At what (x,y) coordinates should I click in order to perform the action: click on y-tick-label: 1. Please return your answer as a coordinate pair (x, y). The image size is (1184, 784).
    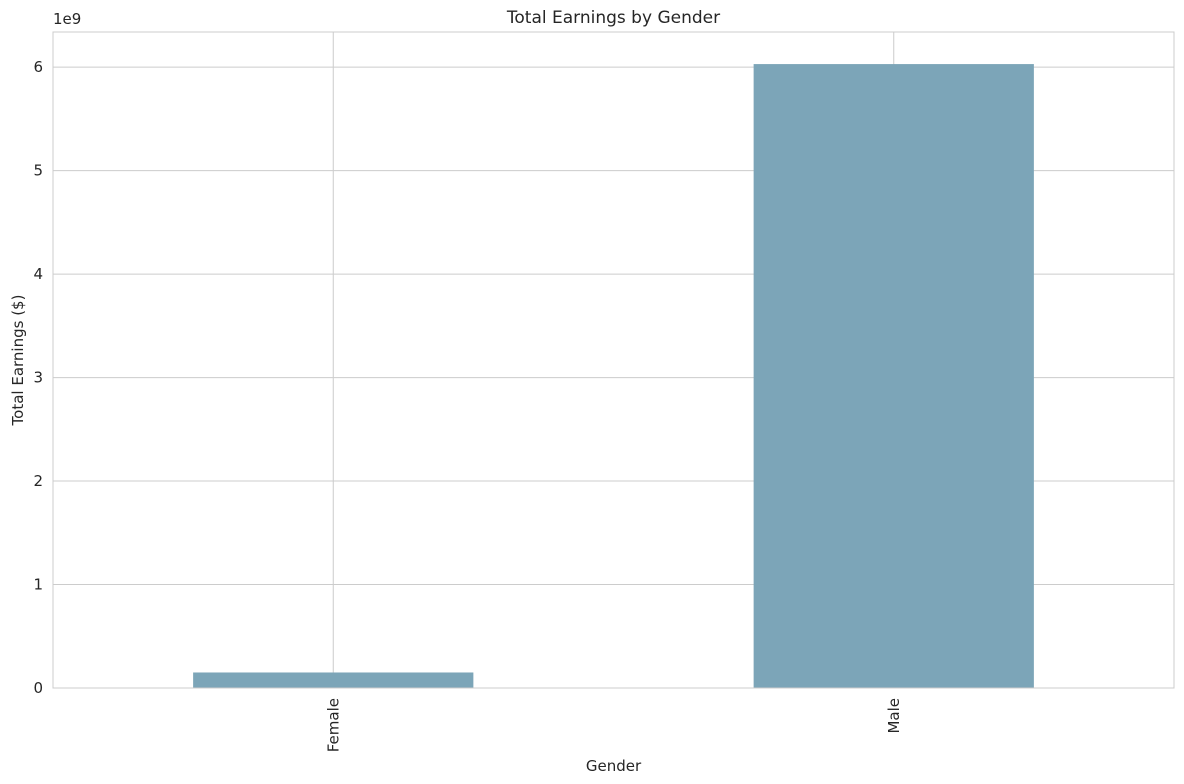
    Looking at the image, I should click on (38, 585).